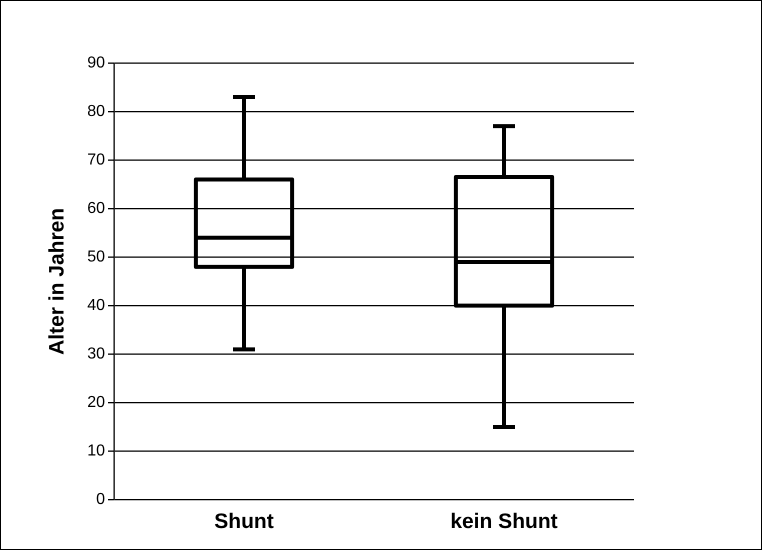  I want to click on x-tick-label: Shunt, so click(244, 522).